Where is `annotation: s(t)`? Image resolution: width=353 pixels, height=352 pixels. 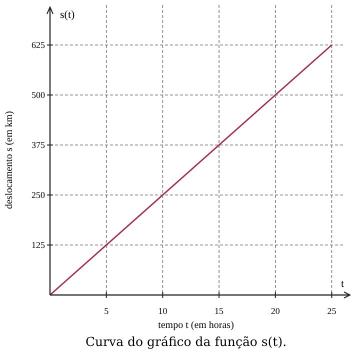 annotation: s(t) is located at coordinates (67, 15).